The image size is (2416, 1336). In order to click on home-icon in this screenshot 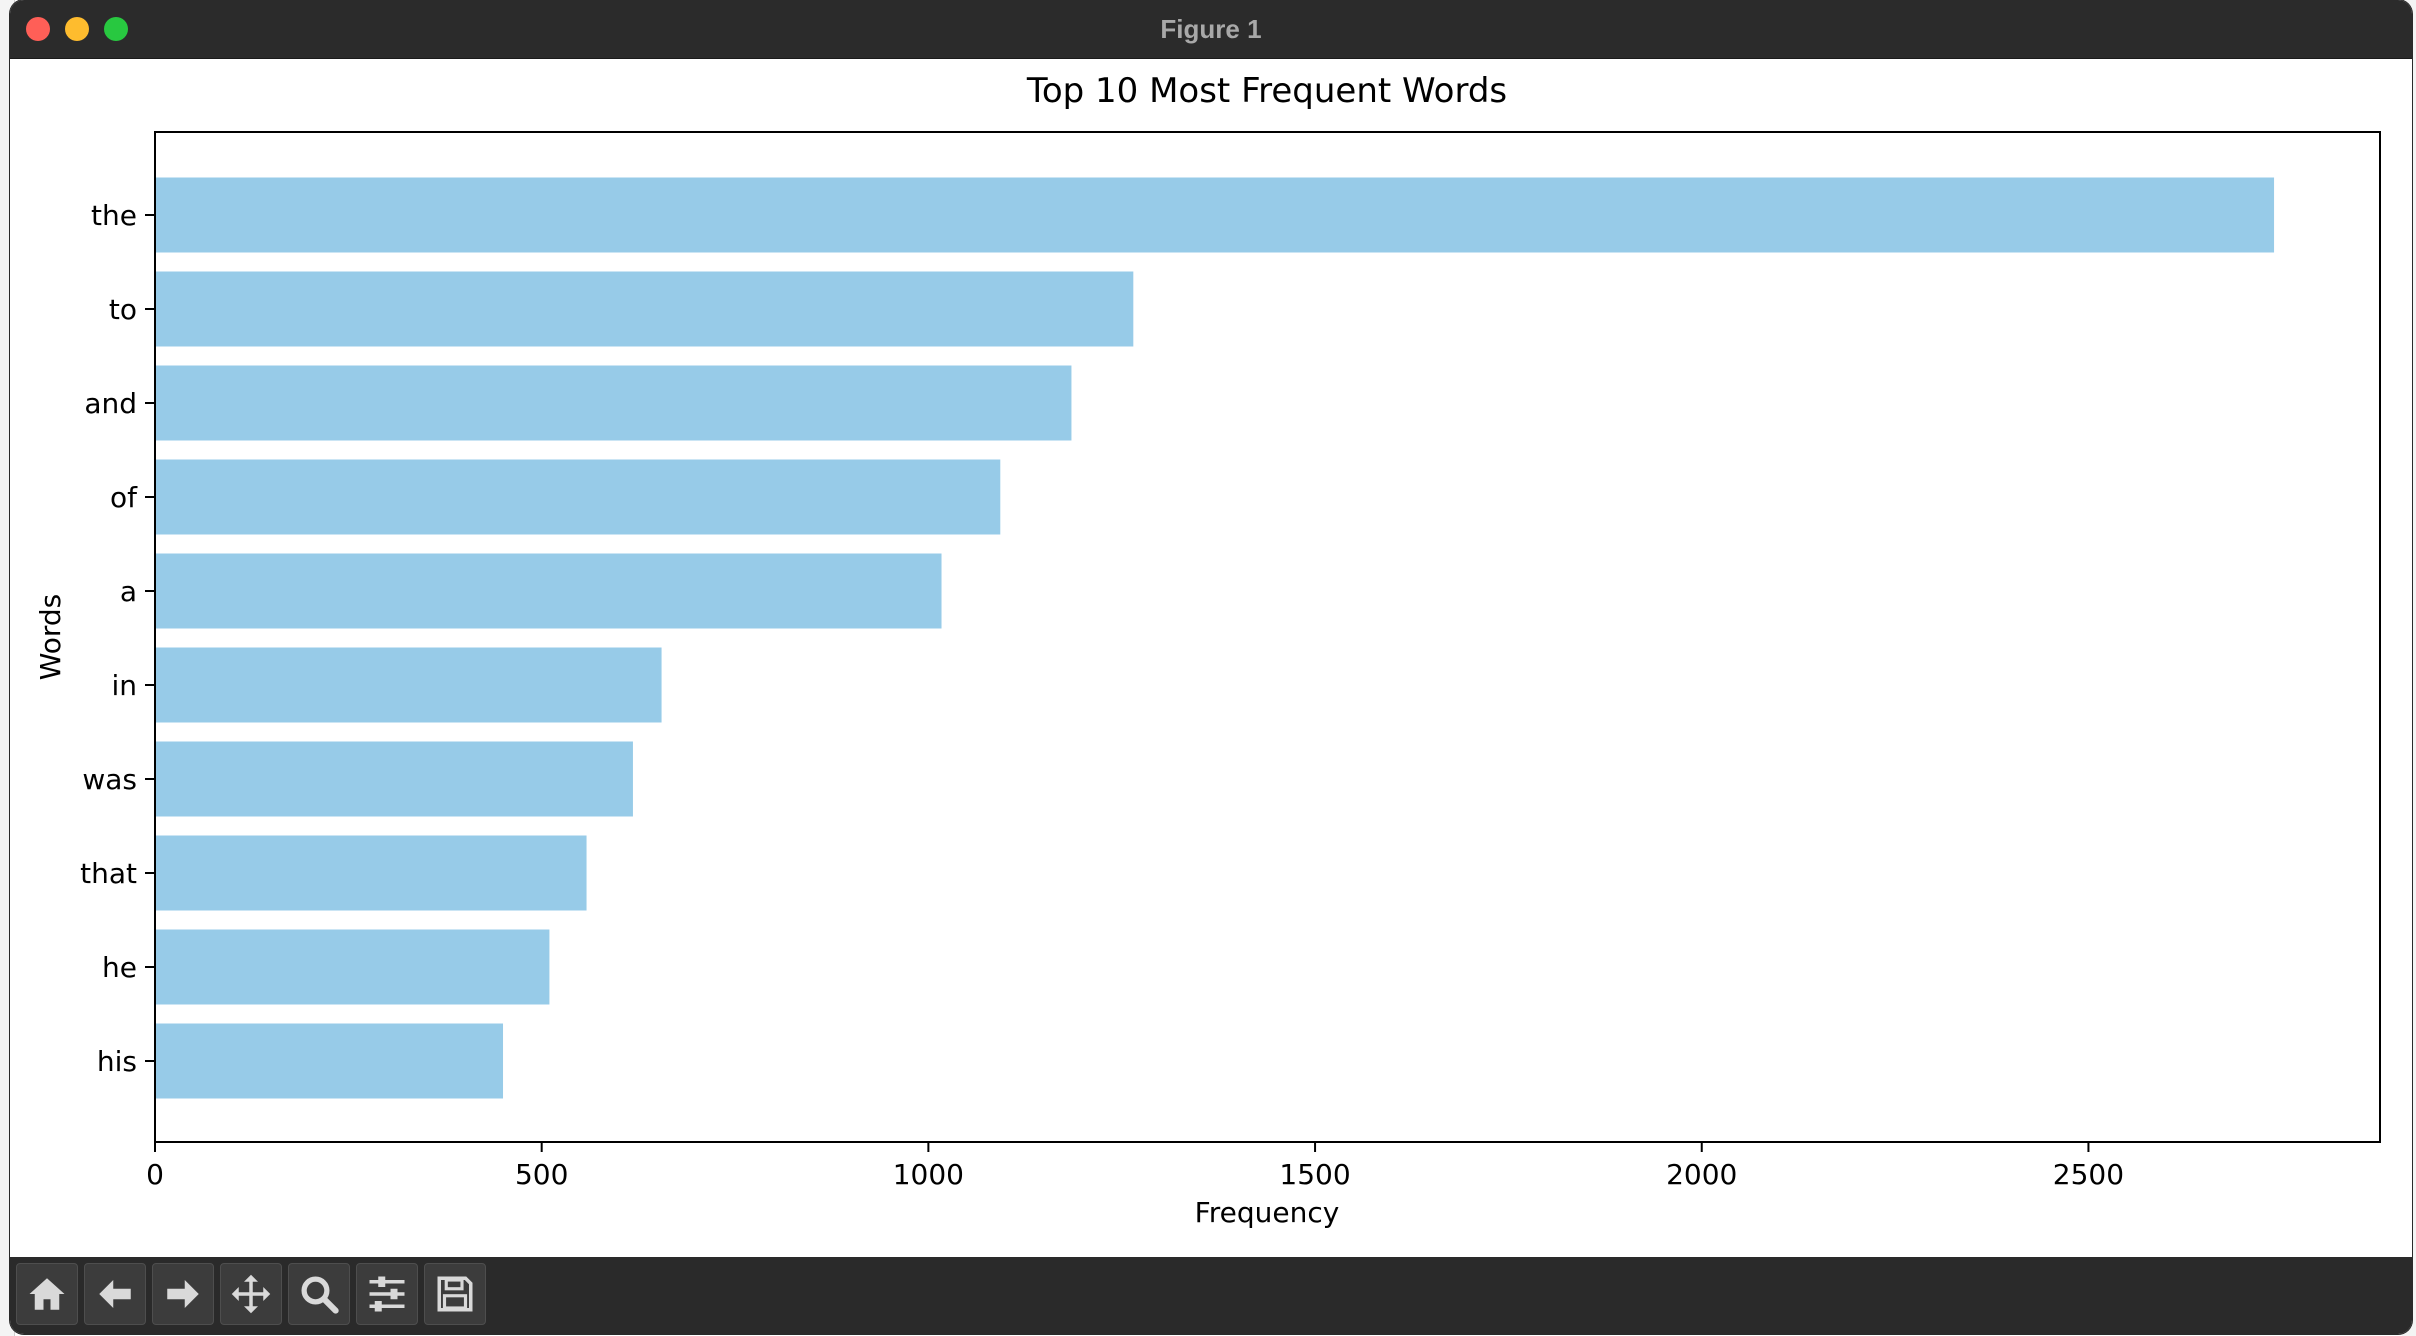, I will do `click(47, 1294)`.